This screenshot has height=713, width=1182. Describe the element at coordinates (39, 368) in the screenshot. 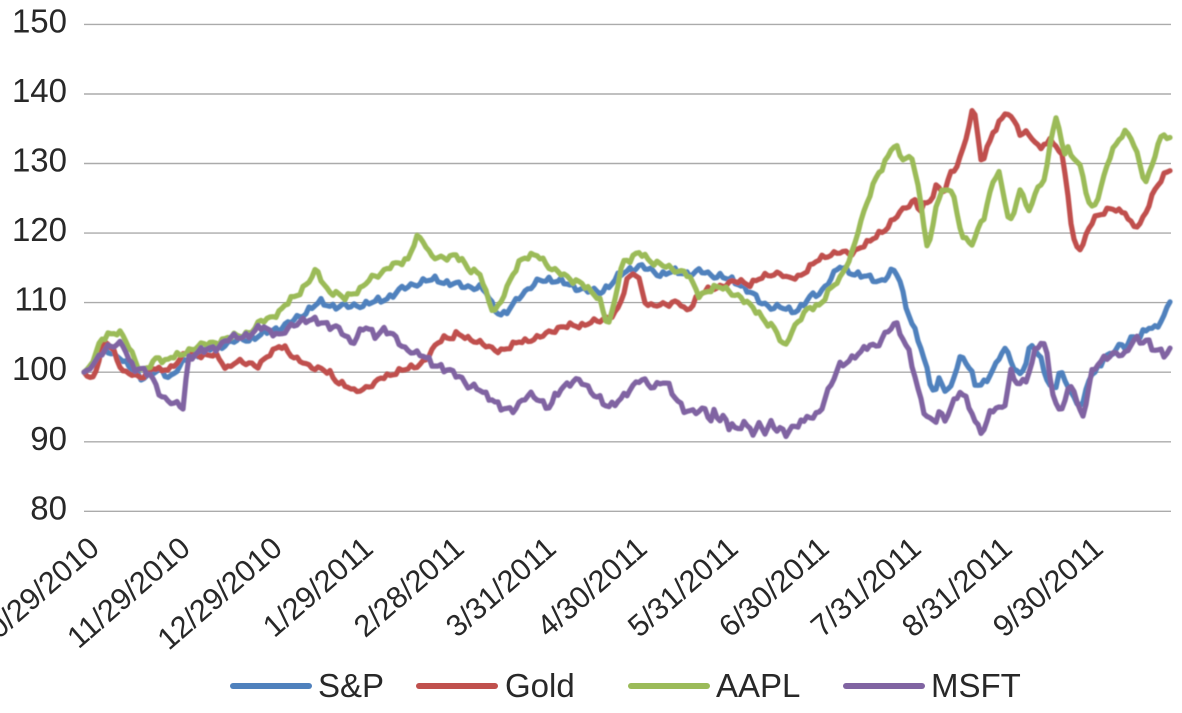

I see `svg-text: 100` at that location.